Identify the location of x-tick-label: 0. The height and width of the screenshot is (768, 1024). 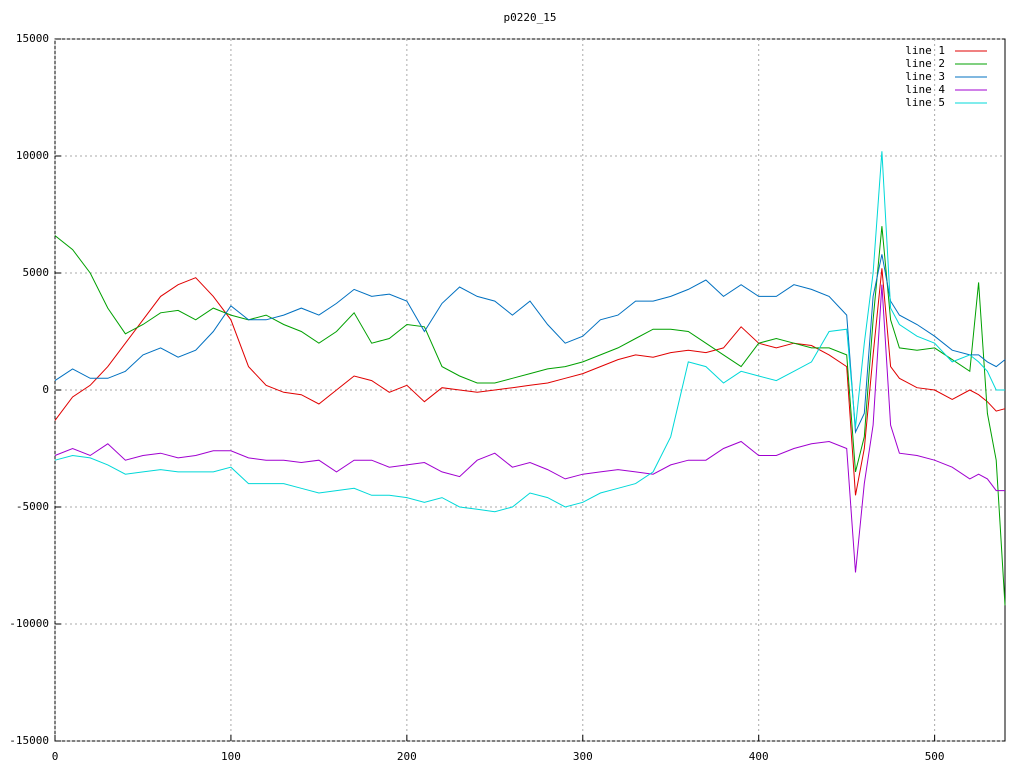
(55, 756).